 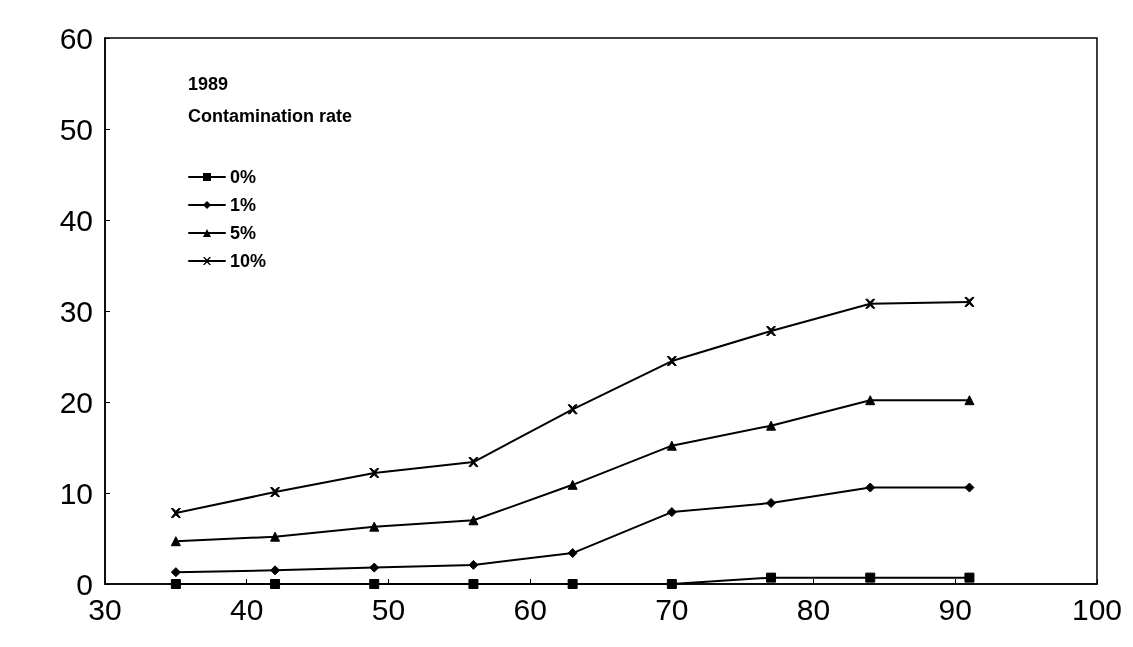 What do you see at coordinates (1096, 609) in the screenshot?
I see `x-tick-label: 100` at bounding box center [1096, 609].